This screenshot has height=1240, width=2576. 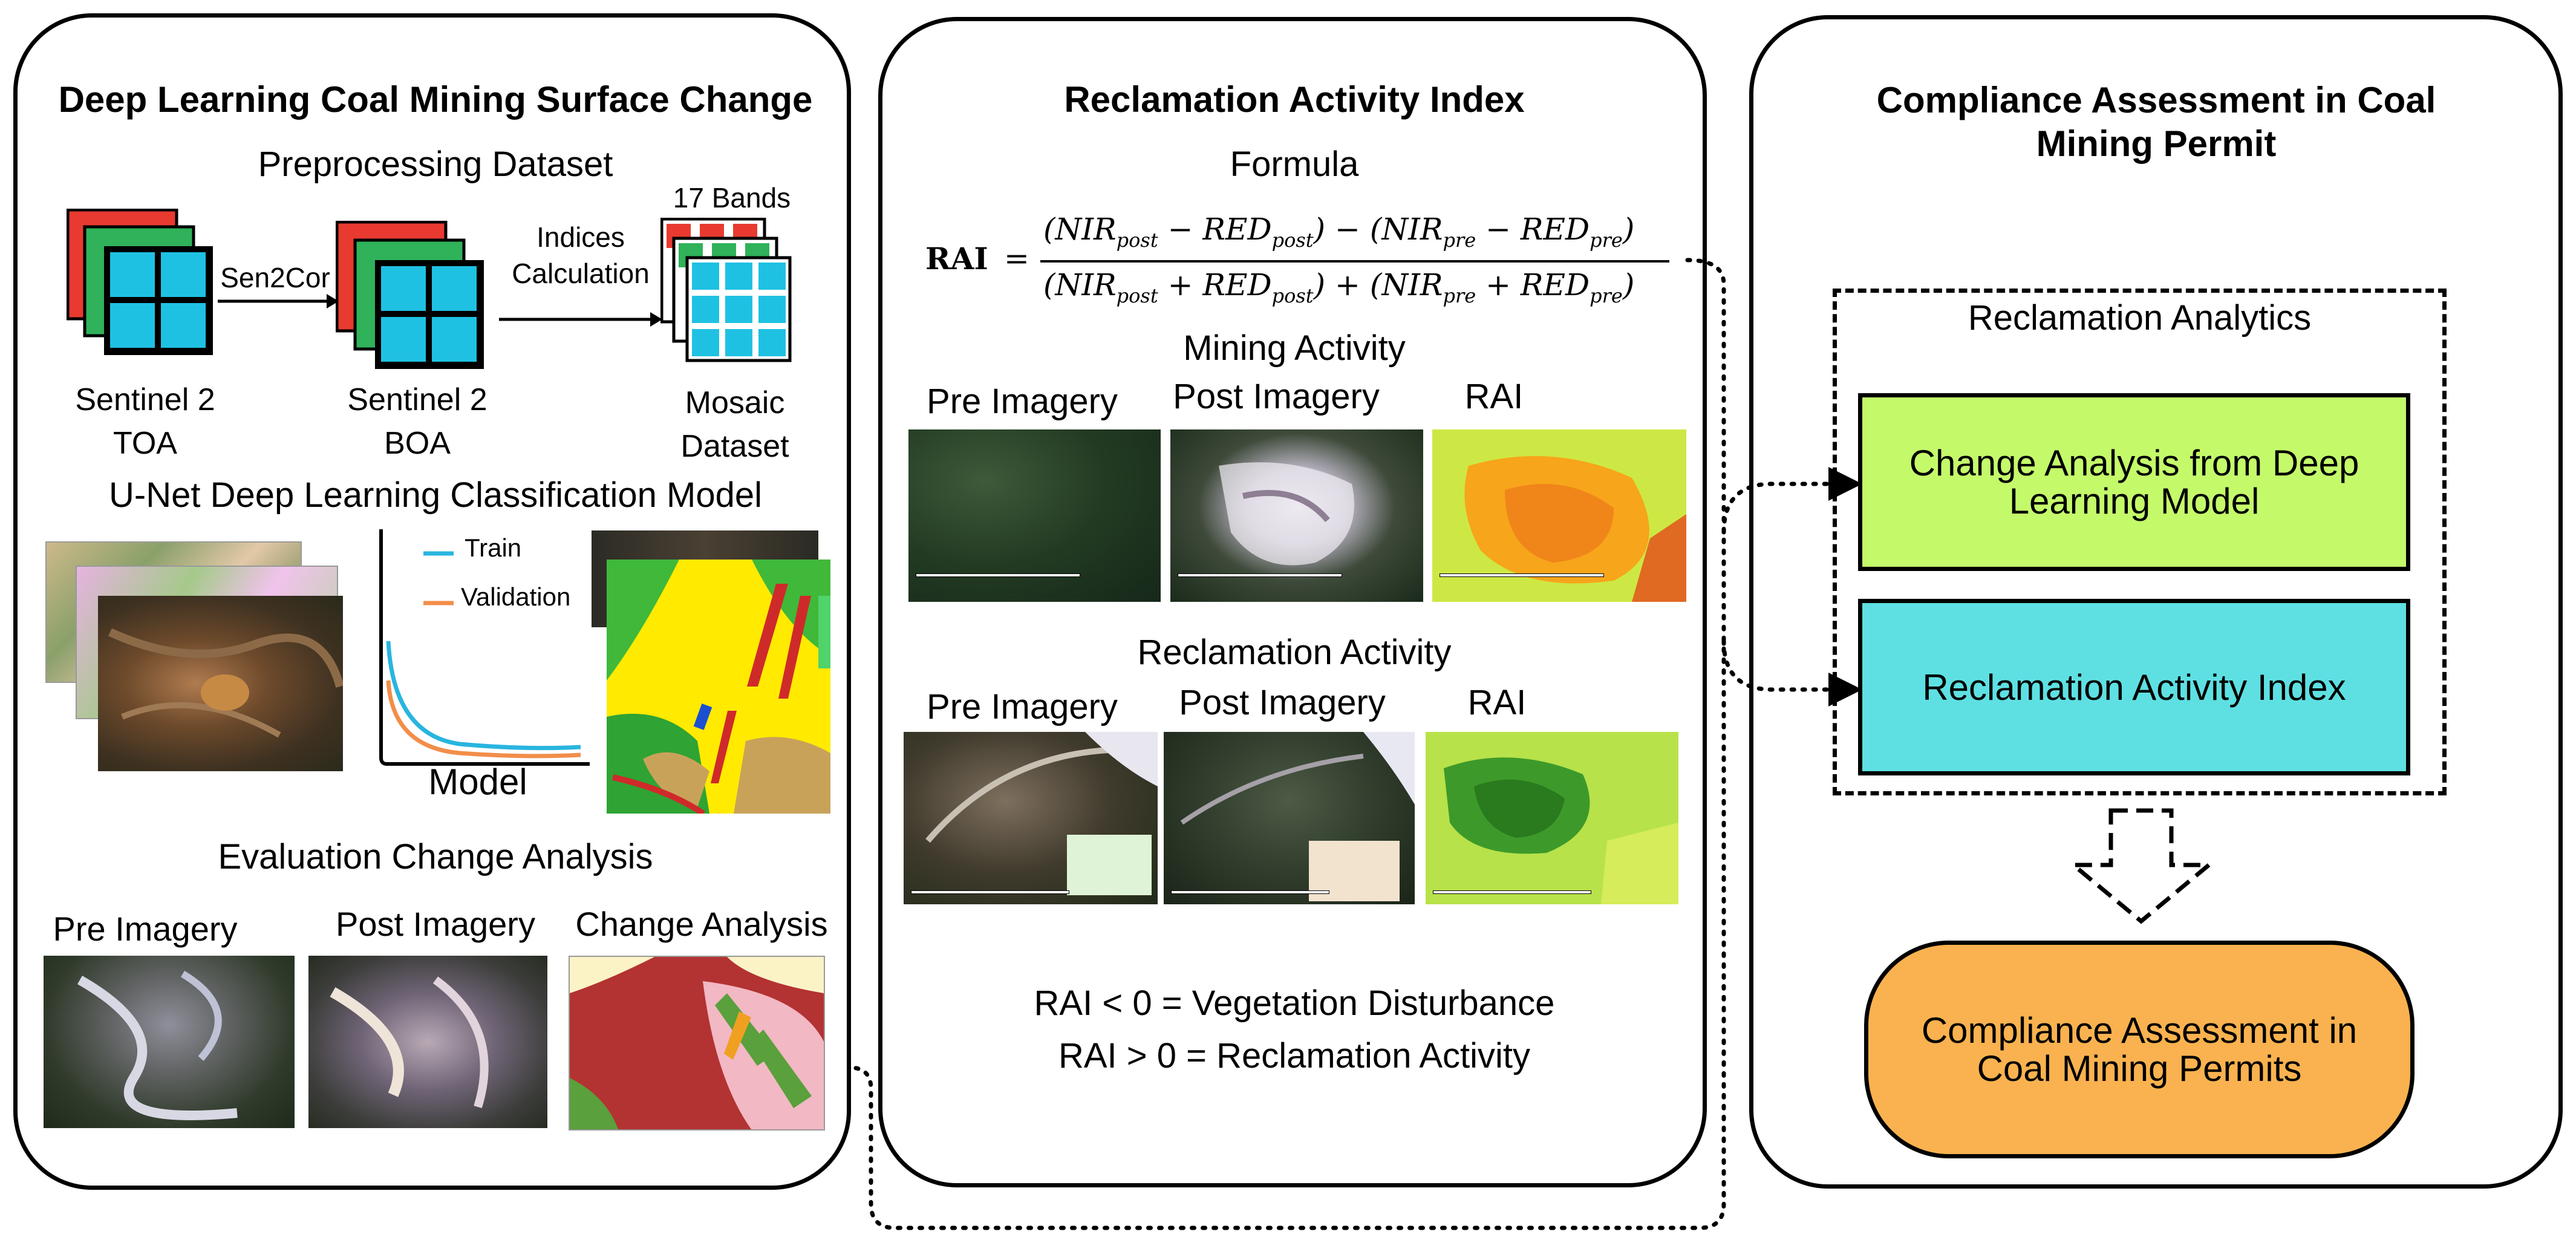 I want to click on preprocessing-heading: Preprocessing Dataset, so click(x=435, y=165).